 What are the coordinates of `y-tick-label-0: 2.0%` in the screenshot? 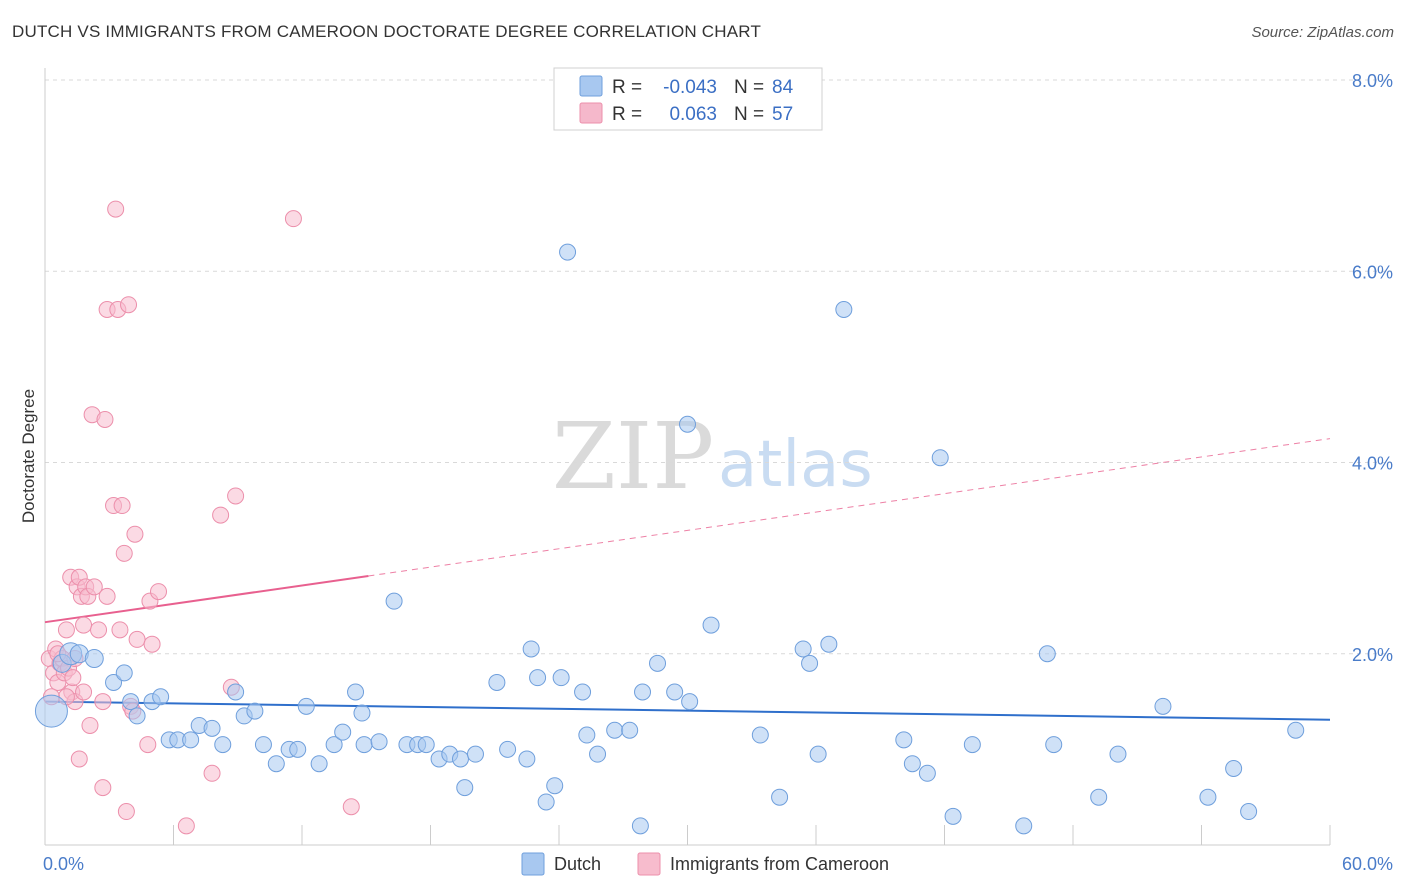 It's located at (1372, 655).